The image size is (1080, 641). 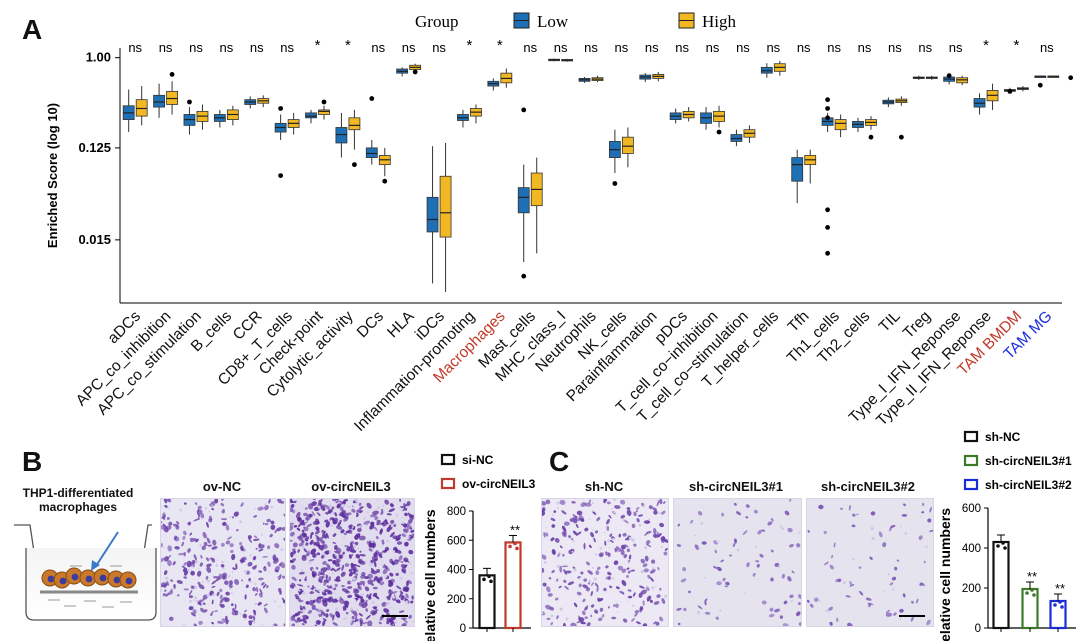 I want to click on box-high, so click(x=172, y=97).